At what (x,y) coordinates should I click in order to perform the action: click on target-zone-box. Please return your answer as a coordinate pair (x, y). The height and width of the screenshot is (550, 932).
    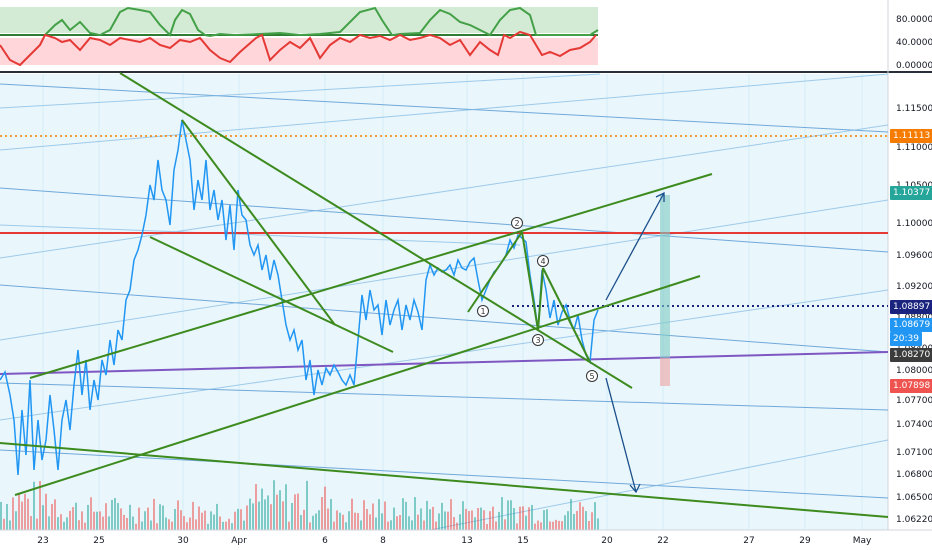
    Looking at the image, I should click on (665, 276).